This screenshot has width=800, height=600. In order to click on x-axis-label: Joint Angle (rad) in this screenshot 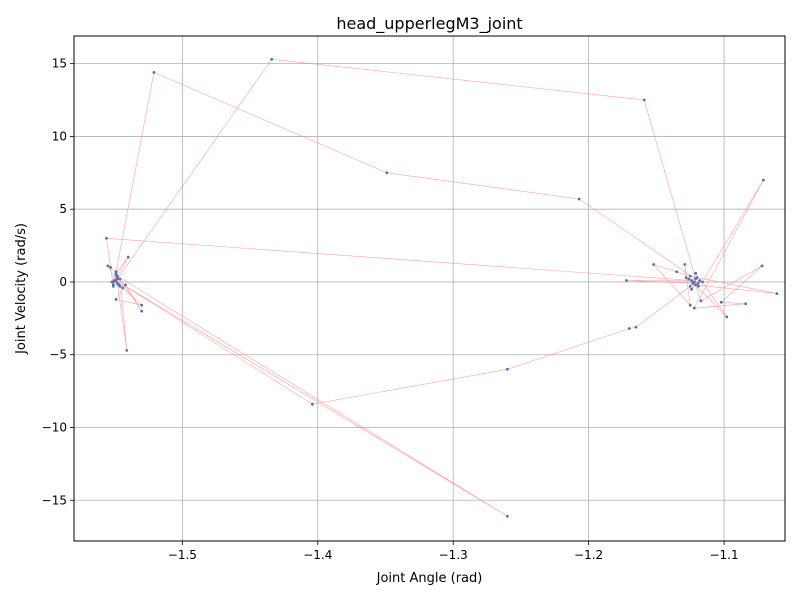, I will do `click(429, 578)`.